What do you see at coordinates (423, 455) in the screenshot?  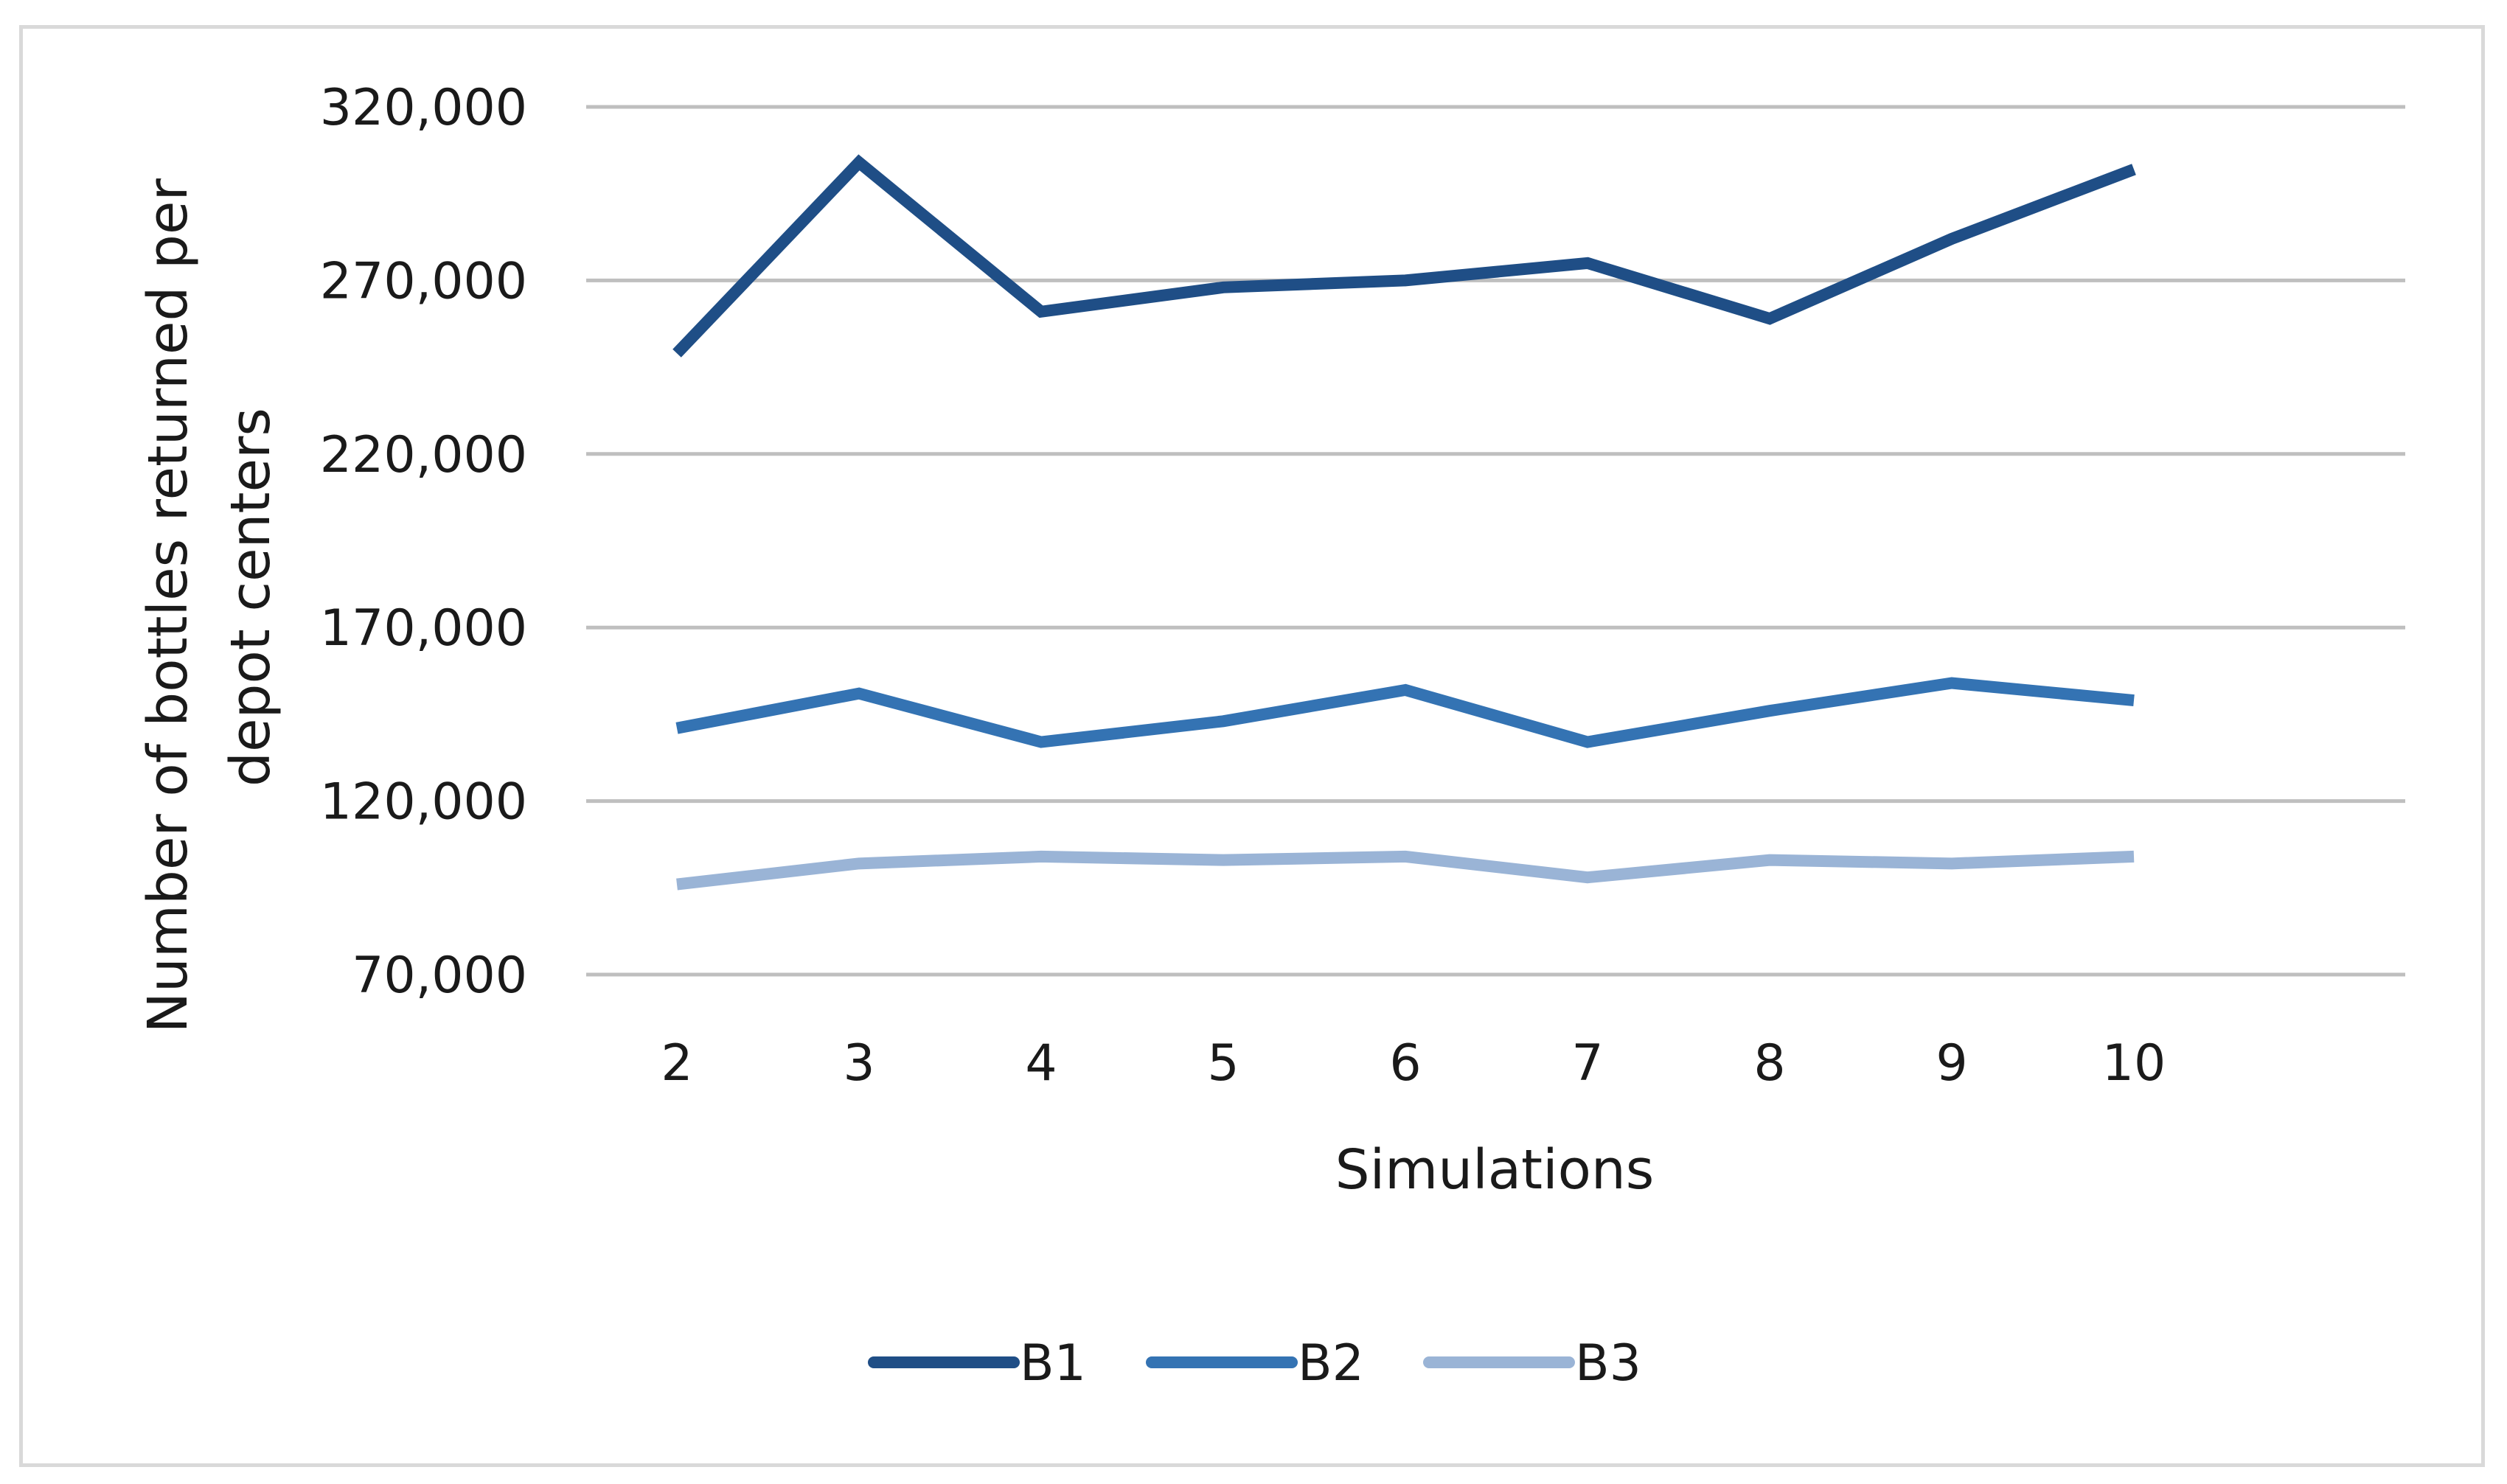 I see `y-tick-label: 220,000` at bounding box center [423, 455].